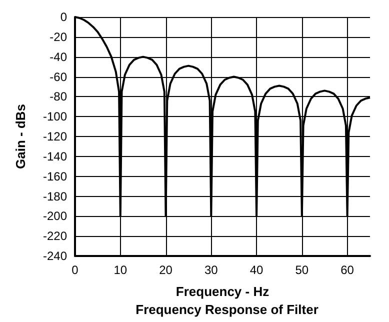 This screenshot has width=389, height=322. Describe the element at coordinates (59, 37) in the screenshot. I see `y-tick-label: -20` at that location.